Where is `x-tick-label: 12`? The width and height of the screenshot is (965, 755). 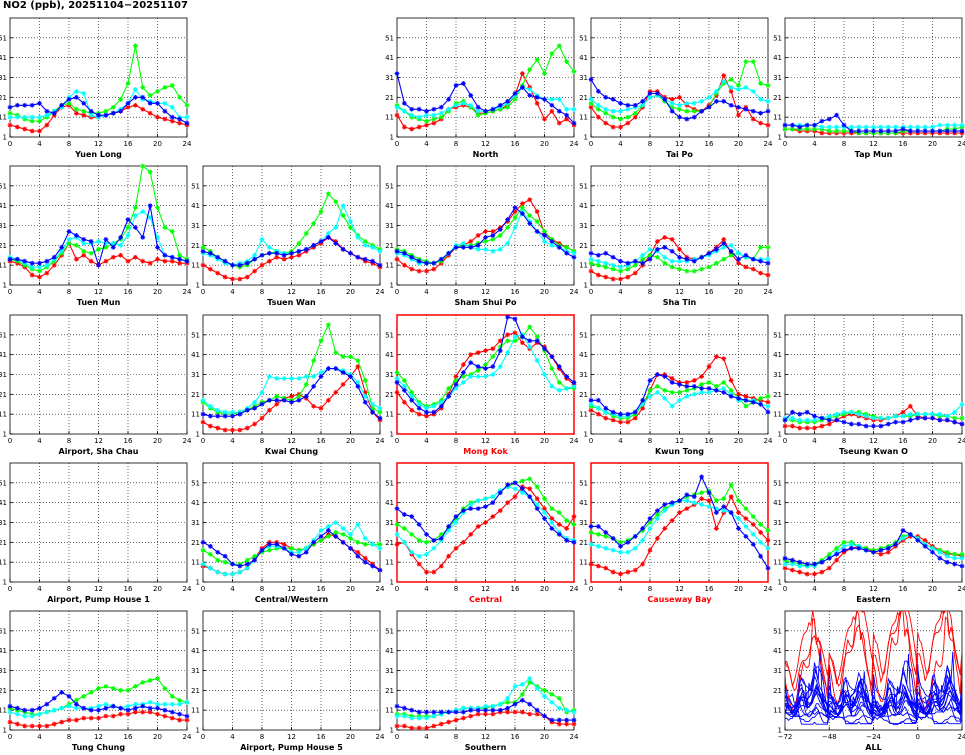
x-tick-label: 12 is located at coordinates (98, 441).